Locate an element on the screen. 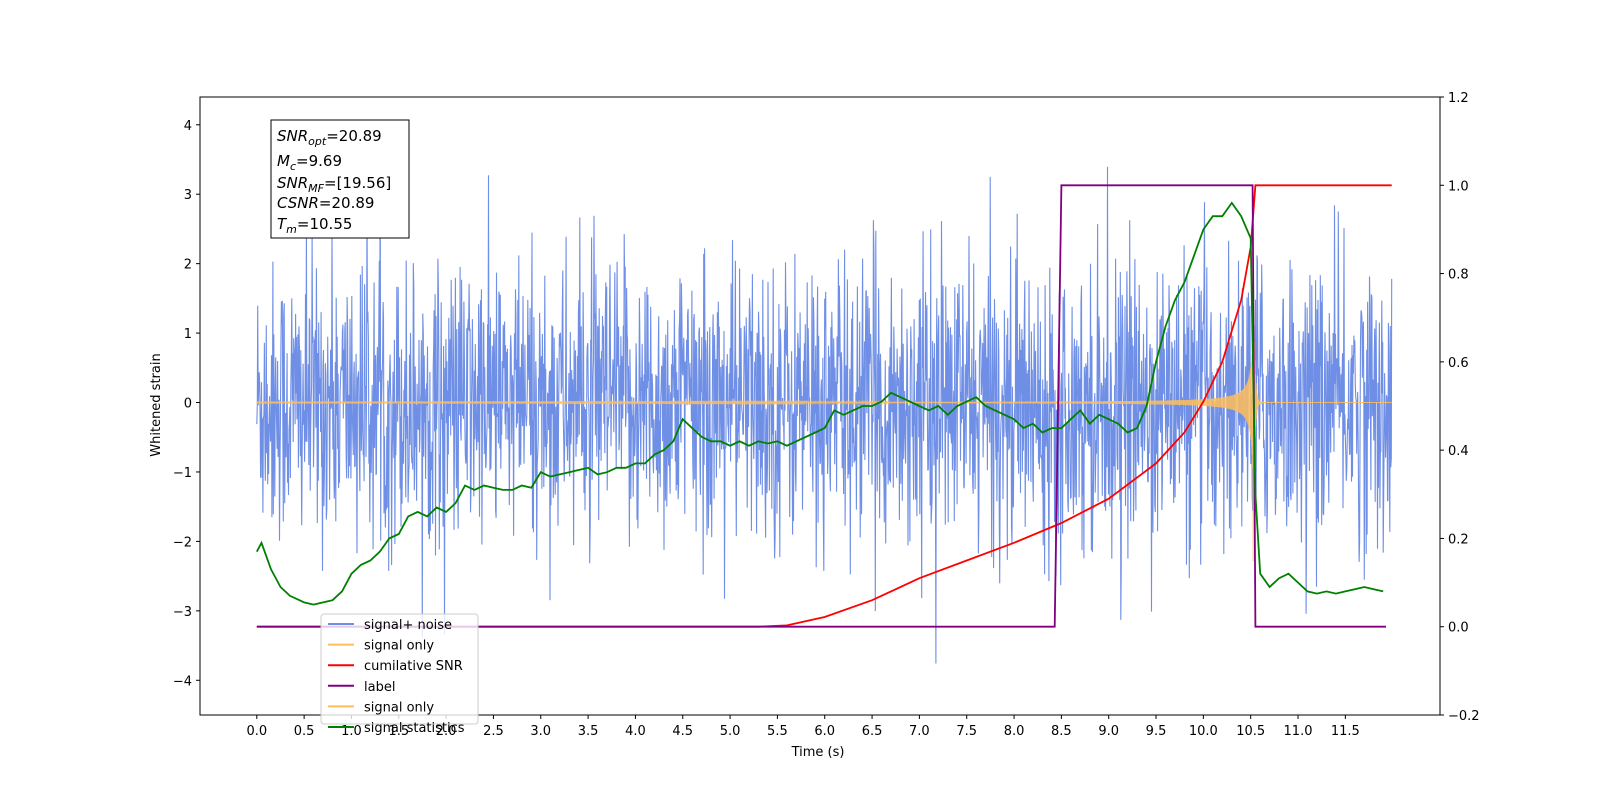  y-left-tick-label: 1 is located at coordinates (188, 334).